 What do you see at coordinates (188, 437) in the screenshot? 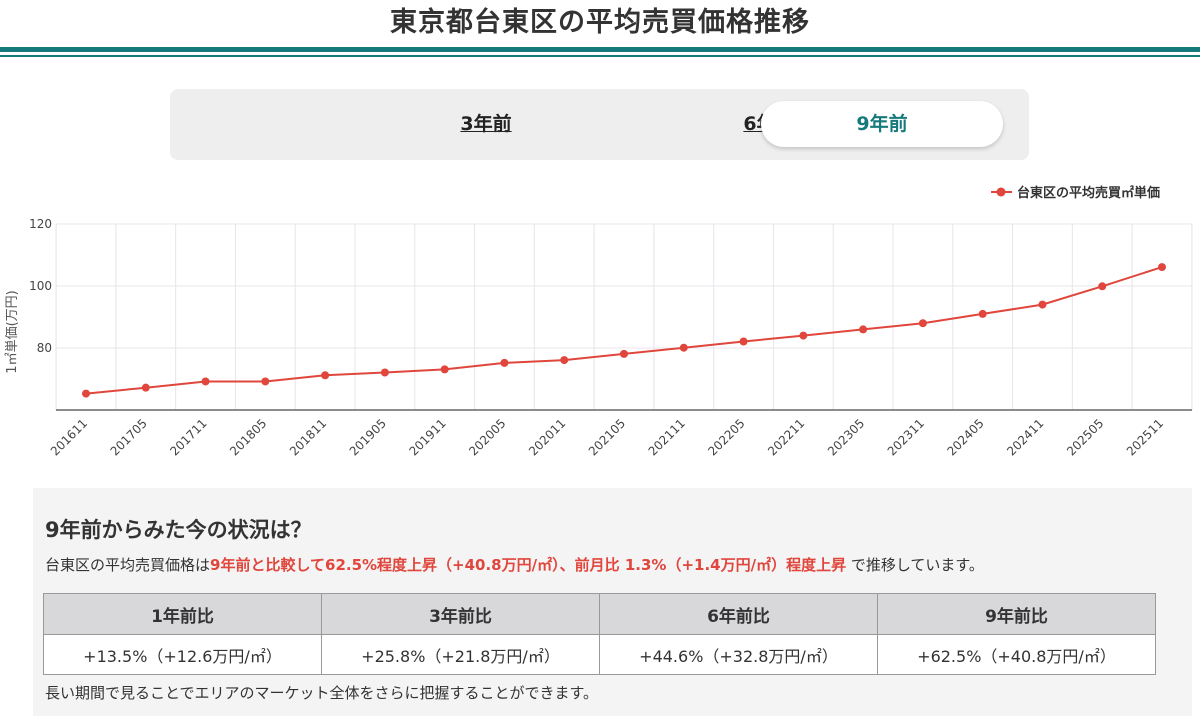
I see `x-tick-label: 201711` at bounding box center [188, 437].